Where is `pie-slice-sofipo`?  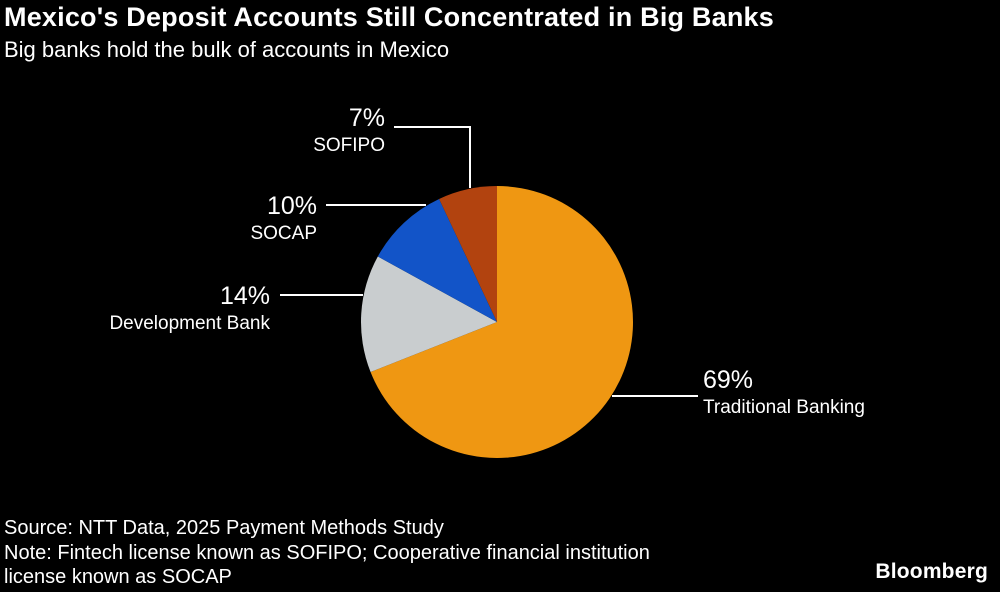 pie-slice-sofipo is located at coordinates (468, 254).